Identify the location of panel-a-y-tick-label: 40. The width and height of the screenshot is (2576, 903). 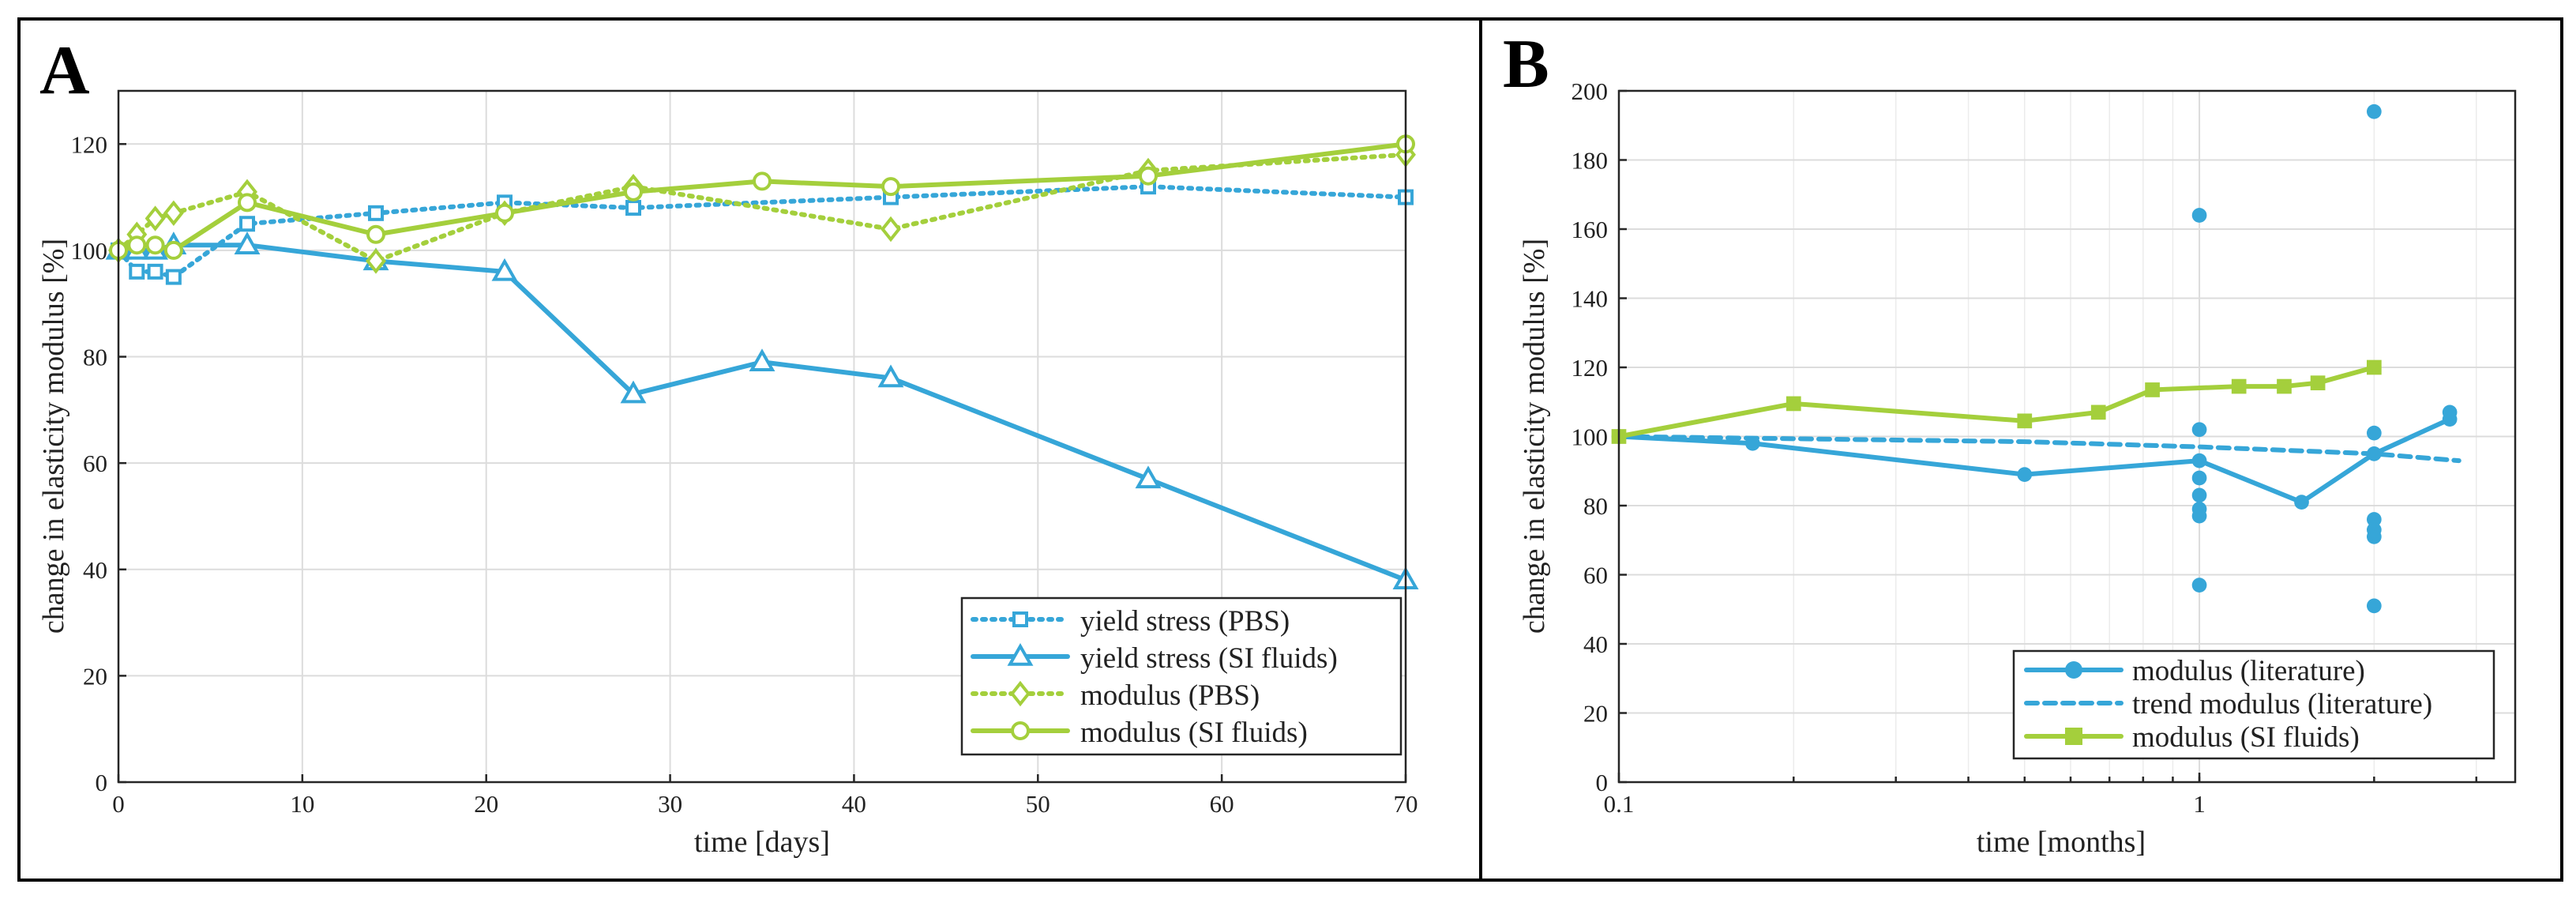
(95, 570).